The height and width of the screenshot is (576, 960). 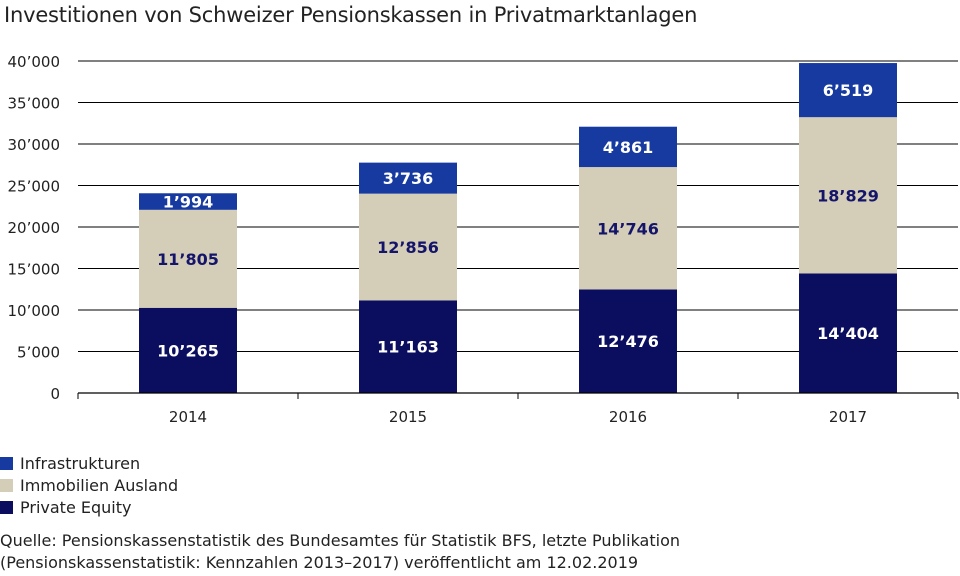 I want to click on data-label: 14’404, so click(x=848, y=333).